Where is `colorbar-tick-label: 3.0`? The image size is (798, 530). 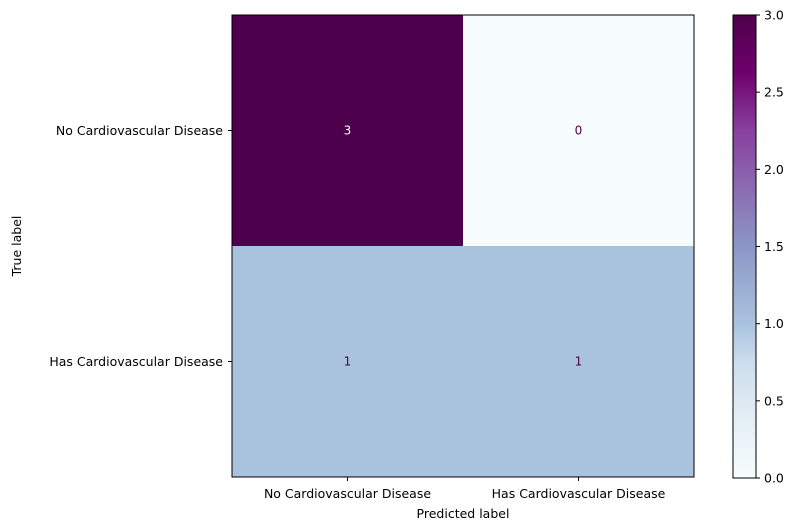 colorbar-tick-label: 3.0 is located at coordinates (774, 15).